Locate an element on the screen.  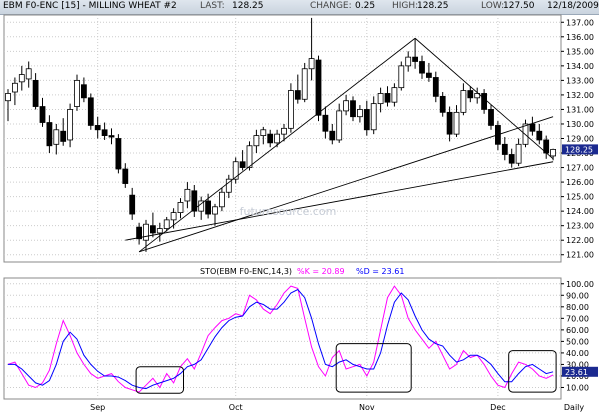
trendline is located at coordinates (484, 98).